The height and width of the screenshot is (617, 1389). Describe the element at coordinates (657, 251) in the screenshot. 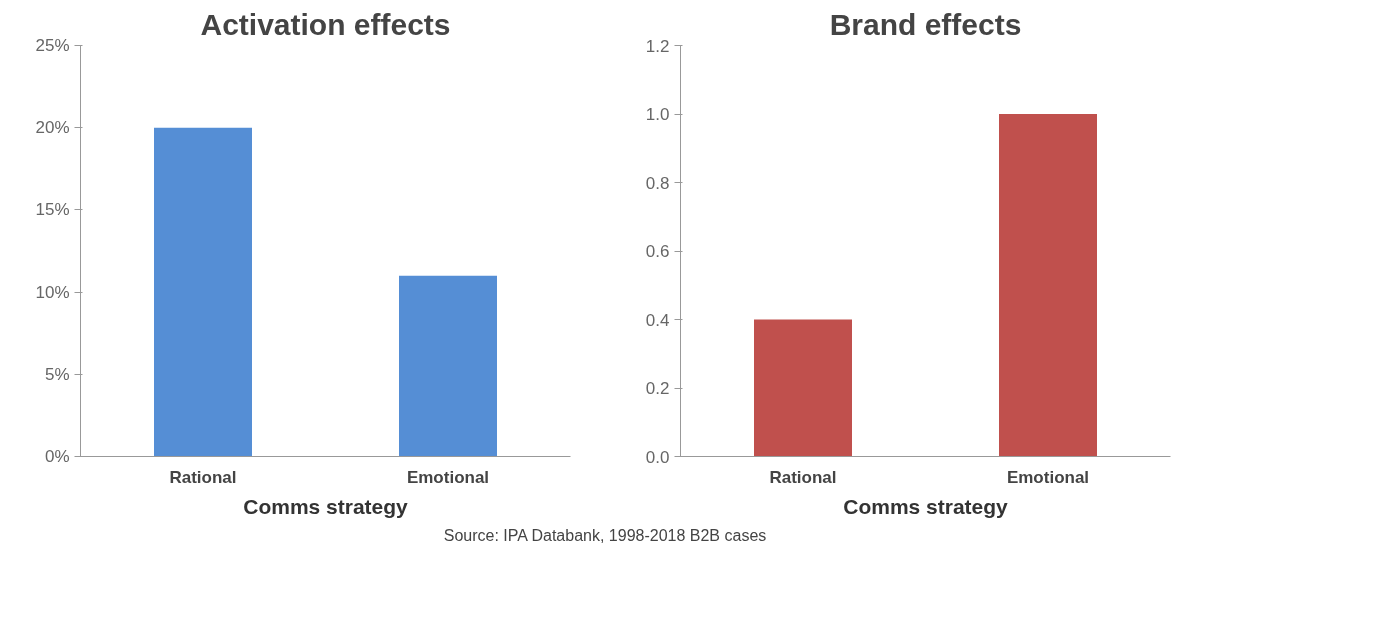

I see `y-tick-label: 0.6` at that location.